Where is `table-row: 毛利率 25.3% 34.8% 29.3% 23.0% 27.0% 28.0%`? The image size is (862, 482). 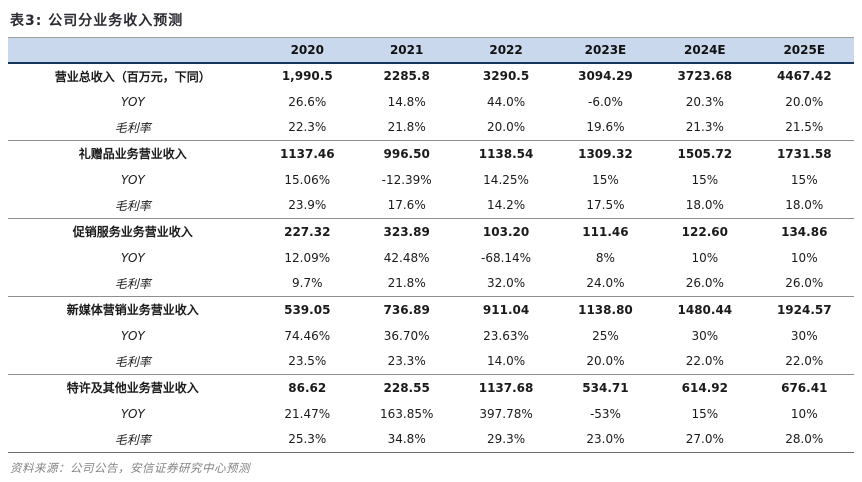
table-row: 毛利率 25.3% 34.8% 29.3% 23.0% 27.0% 28.0% is located at coordinates (431, 439).